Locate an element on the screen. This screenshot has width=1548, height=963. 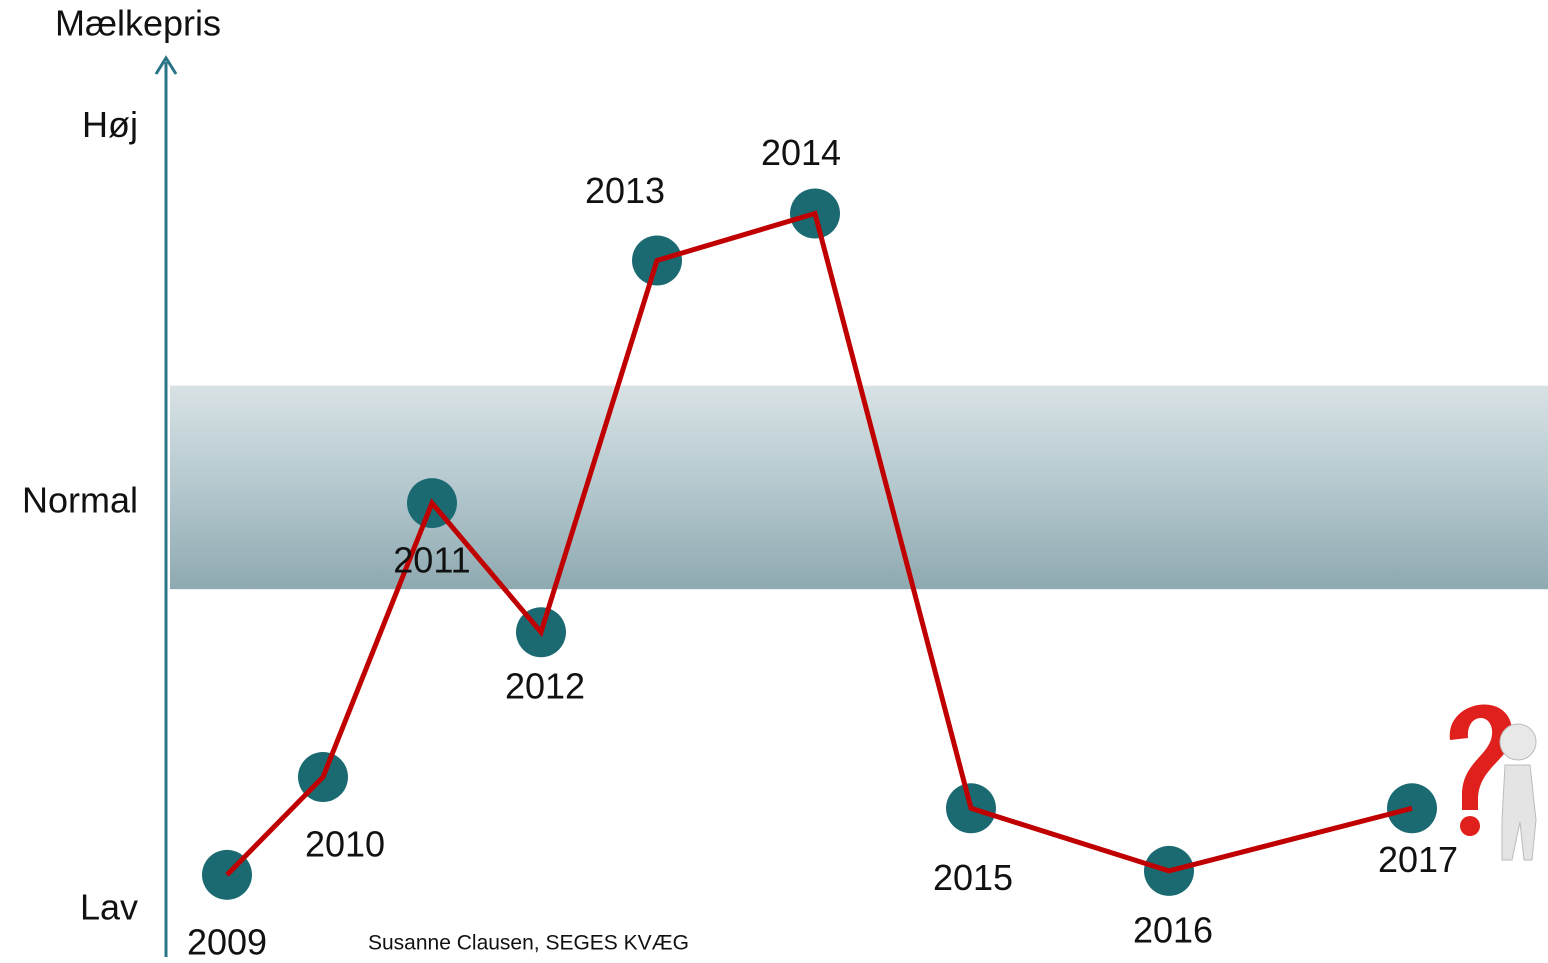
y-tick-label: Normal is located at coordinates (80, 500).